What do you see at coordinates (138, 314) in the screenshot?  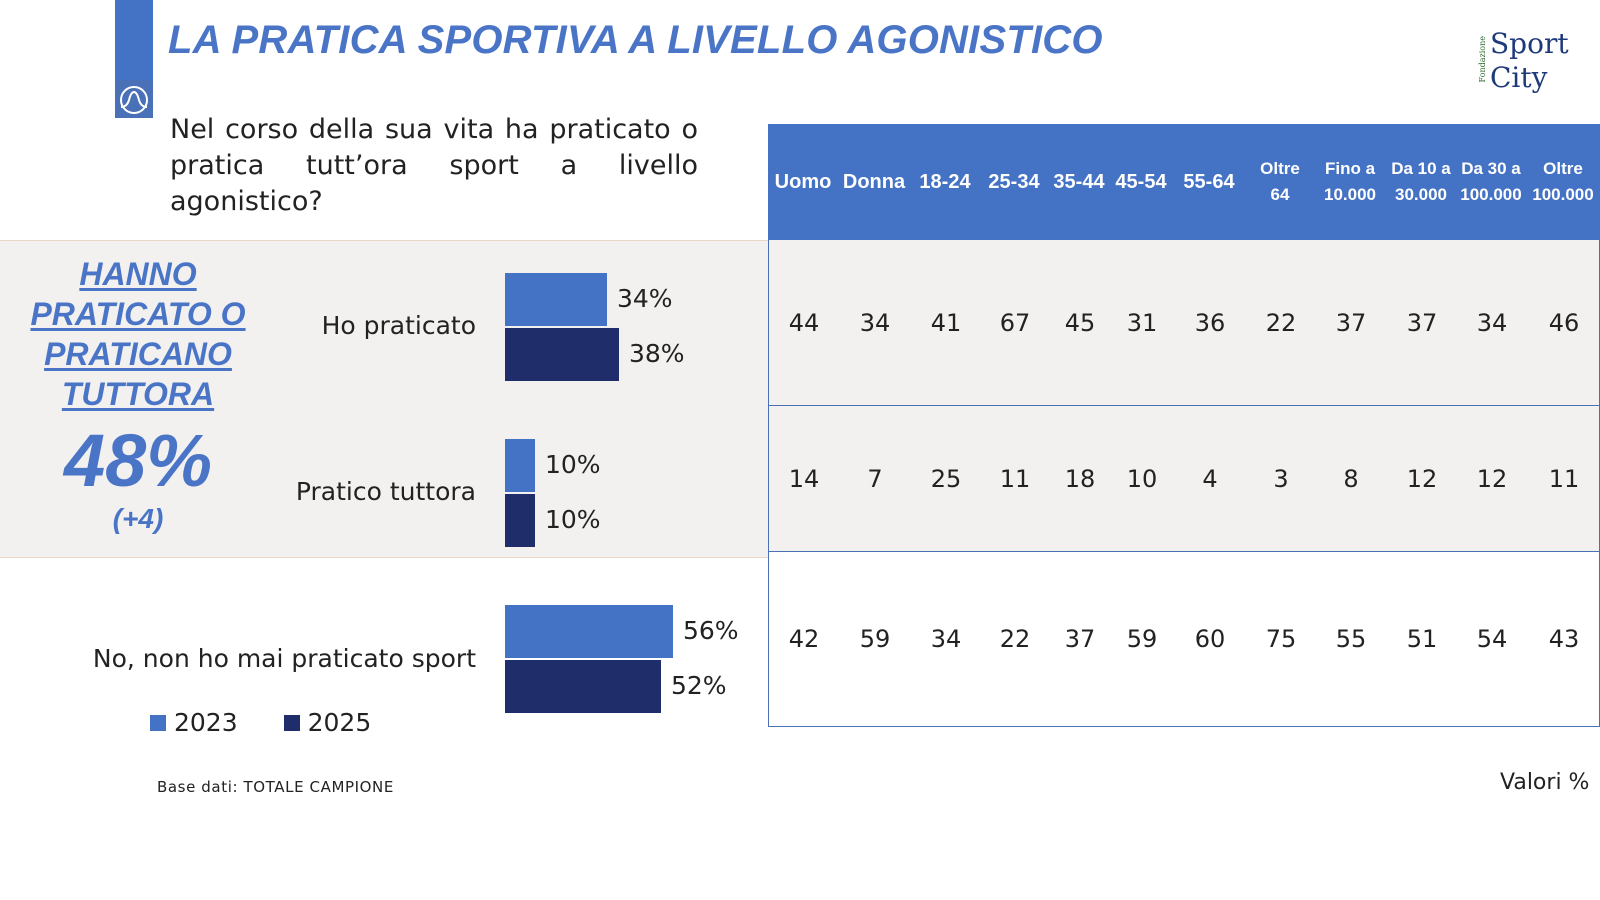 I see `summary-label-line: PRATICATO O` at bounding box center [138, 314].